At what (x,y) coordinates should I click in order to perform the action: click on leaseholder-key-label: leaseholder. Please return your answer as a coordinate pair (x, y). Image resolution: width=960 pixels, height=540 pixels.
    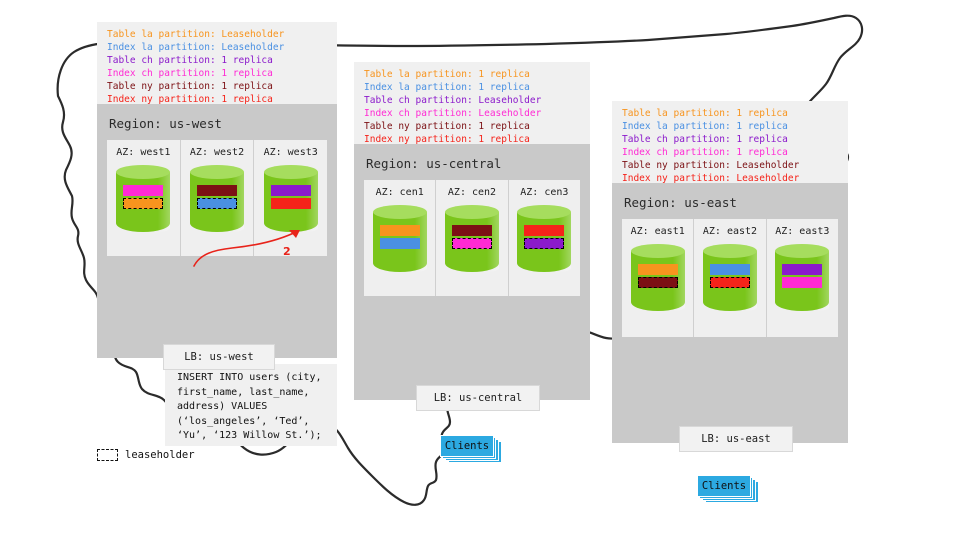
    Looking at the image, I should click on (160, 455).